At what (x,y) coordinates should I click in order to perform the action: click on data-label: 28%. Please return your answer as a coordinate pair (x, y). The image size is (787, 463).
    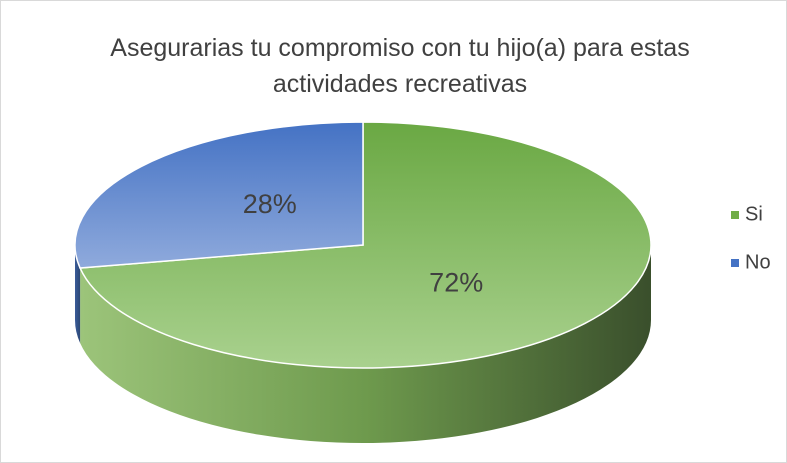
    Looking at the image, I should click on (270, 204).